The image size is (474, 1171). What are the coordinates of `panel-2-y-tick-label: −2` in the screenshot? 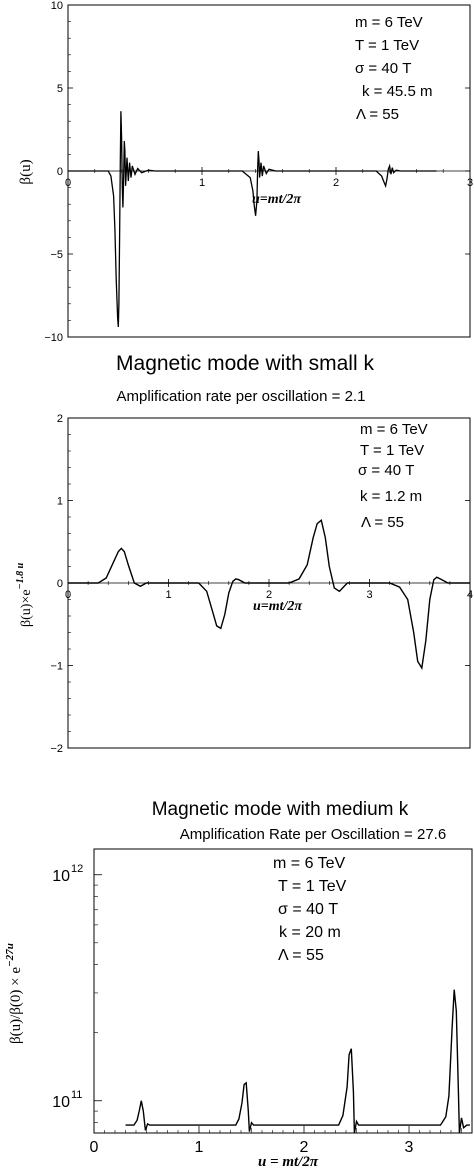 It's located at (56, 749).